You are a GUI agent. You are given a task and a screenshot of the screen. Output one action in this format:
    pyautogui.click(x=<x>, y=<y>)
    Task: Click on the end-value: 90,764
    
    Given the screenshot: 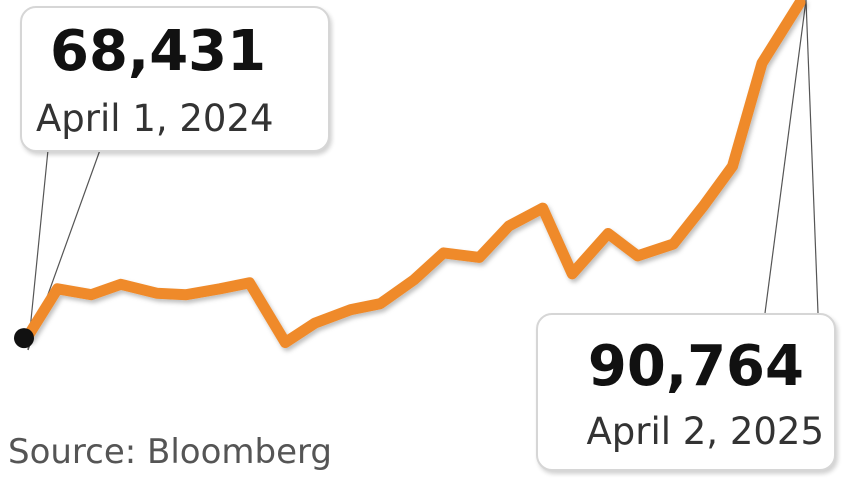 What is the action you would take?
    pyautogui.click(x=695, y=366)
    